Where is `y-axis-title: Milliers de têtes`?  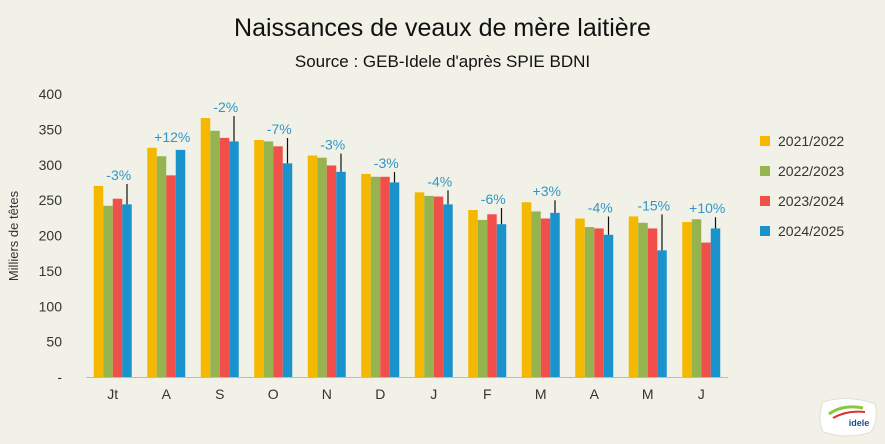 y-axis-title: Milliers de têtes is located at coordinates (13, 235).